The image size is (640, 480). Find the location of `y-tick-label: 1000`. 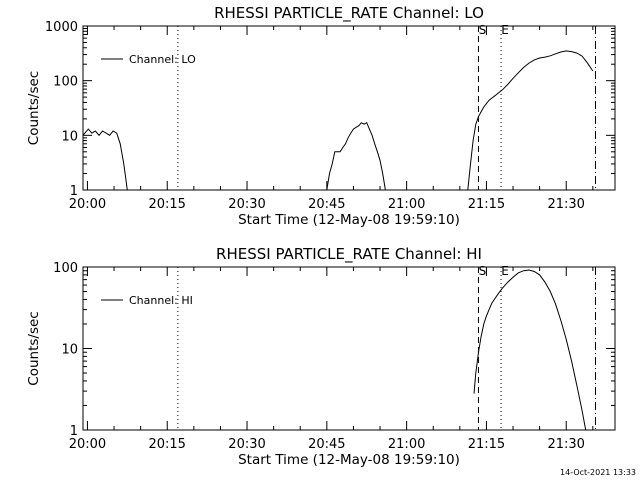

y-tick-label: 1000 is located at coordinates (61, 27).